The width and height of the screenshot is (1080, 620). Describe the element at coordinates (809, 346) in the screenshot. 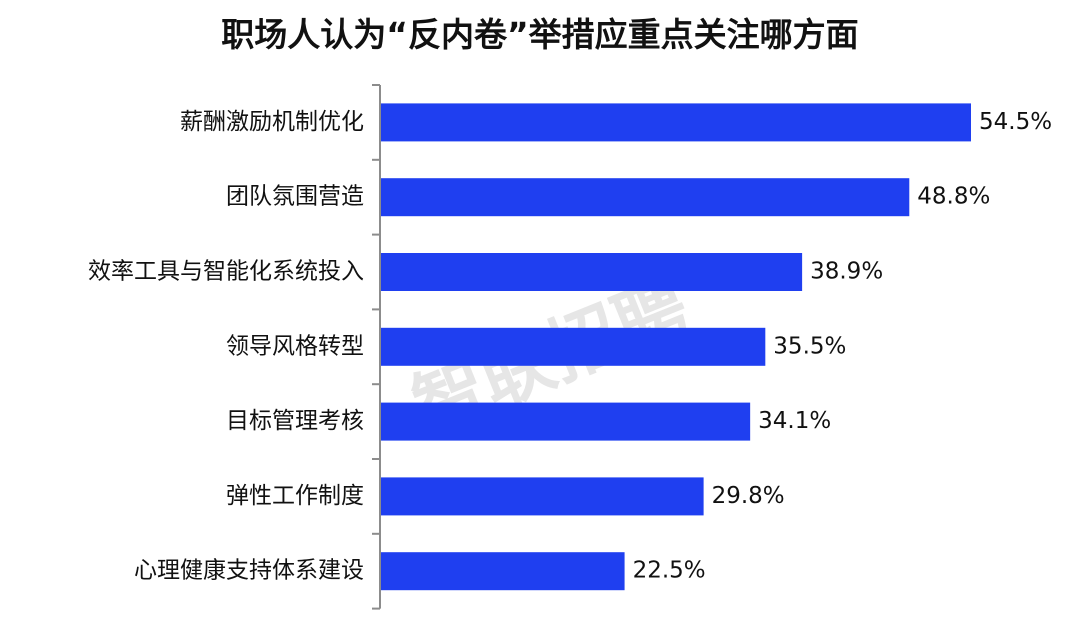

I see `value-label: 35.5%` at that location.